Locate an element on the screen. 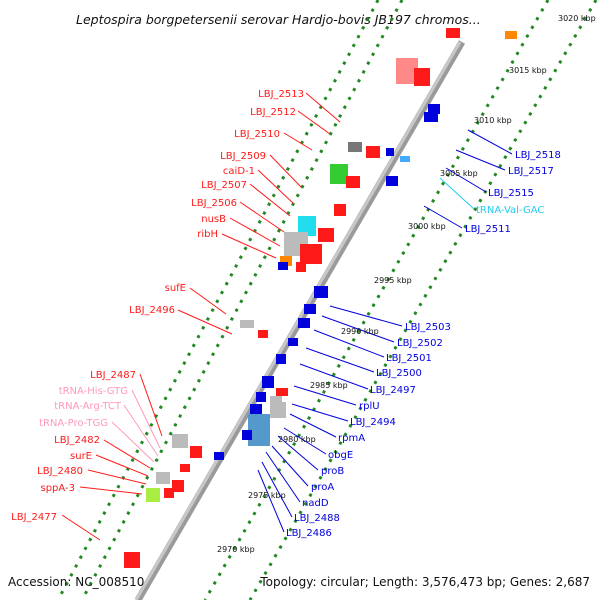 Image resolution: width=600 pixels, height=600 pixels. gene-label: LBJ_2513 is located at coordinates (281, 94).